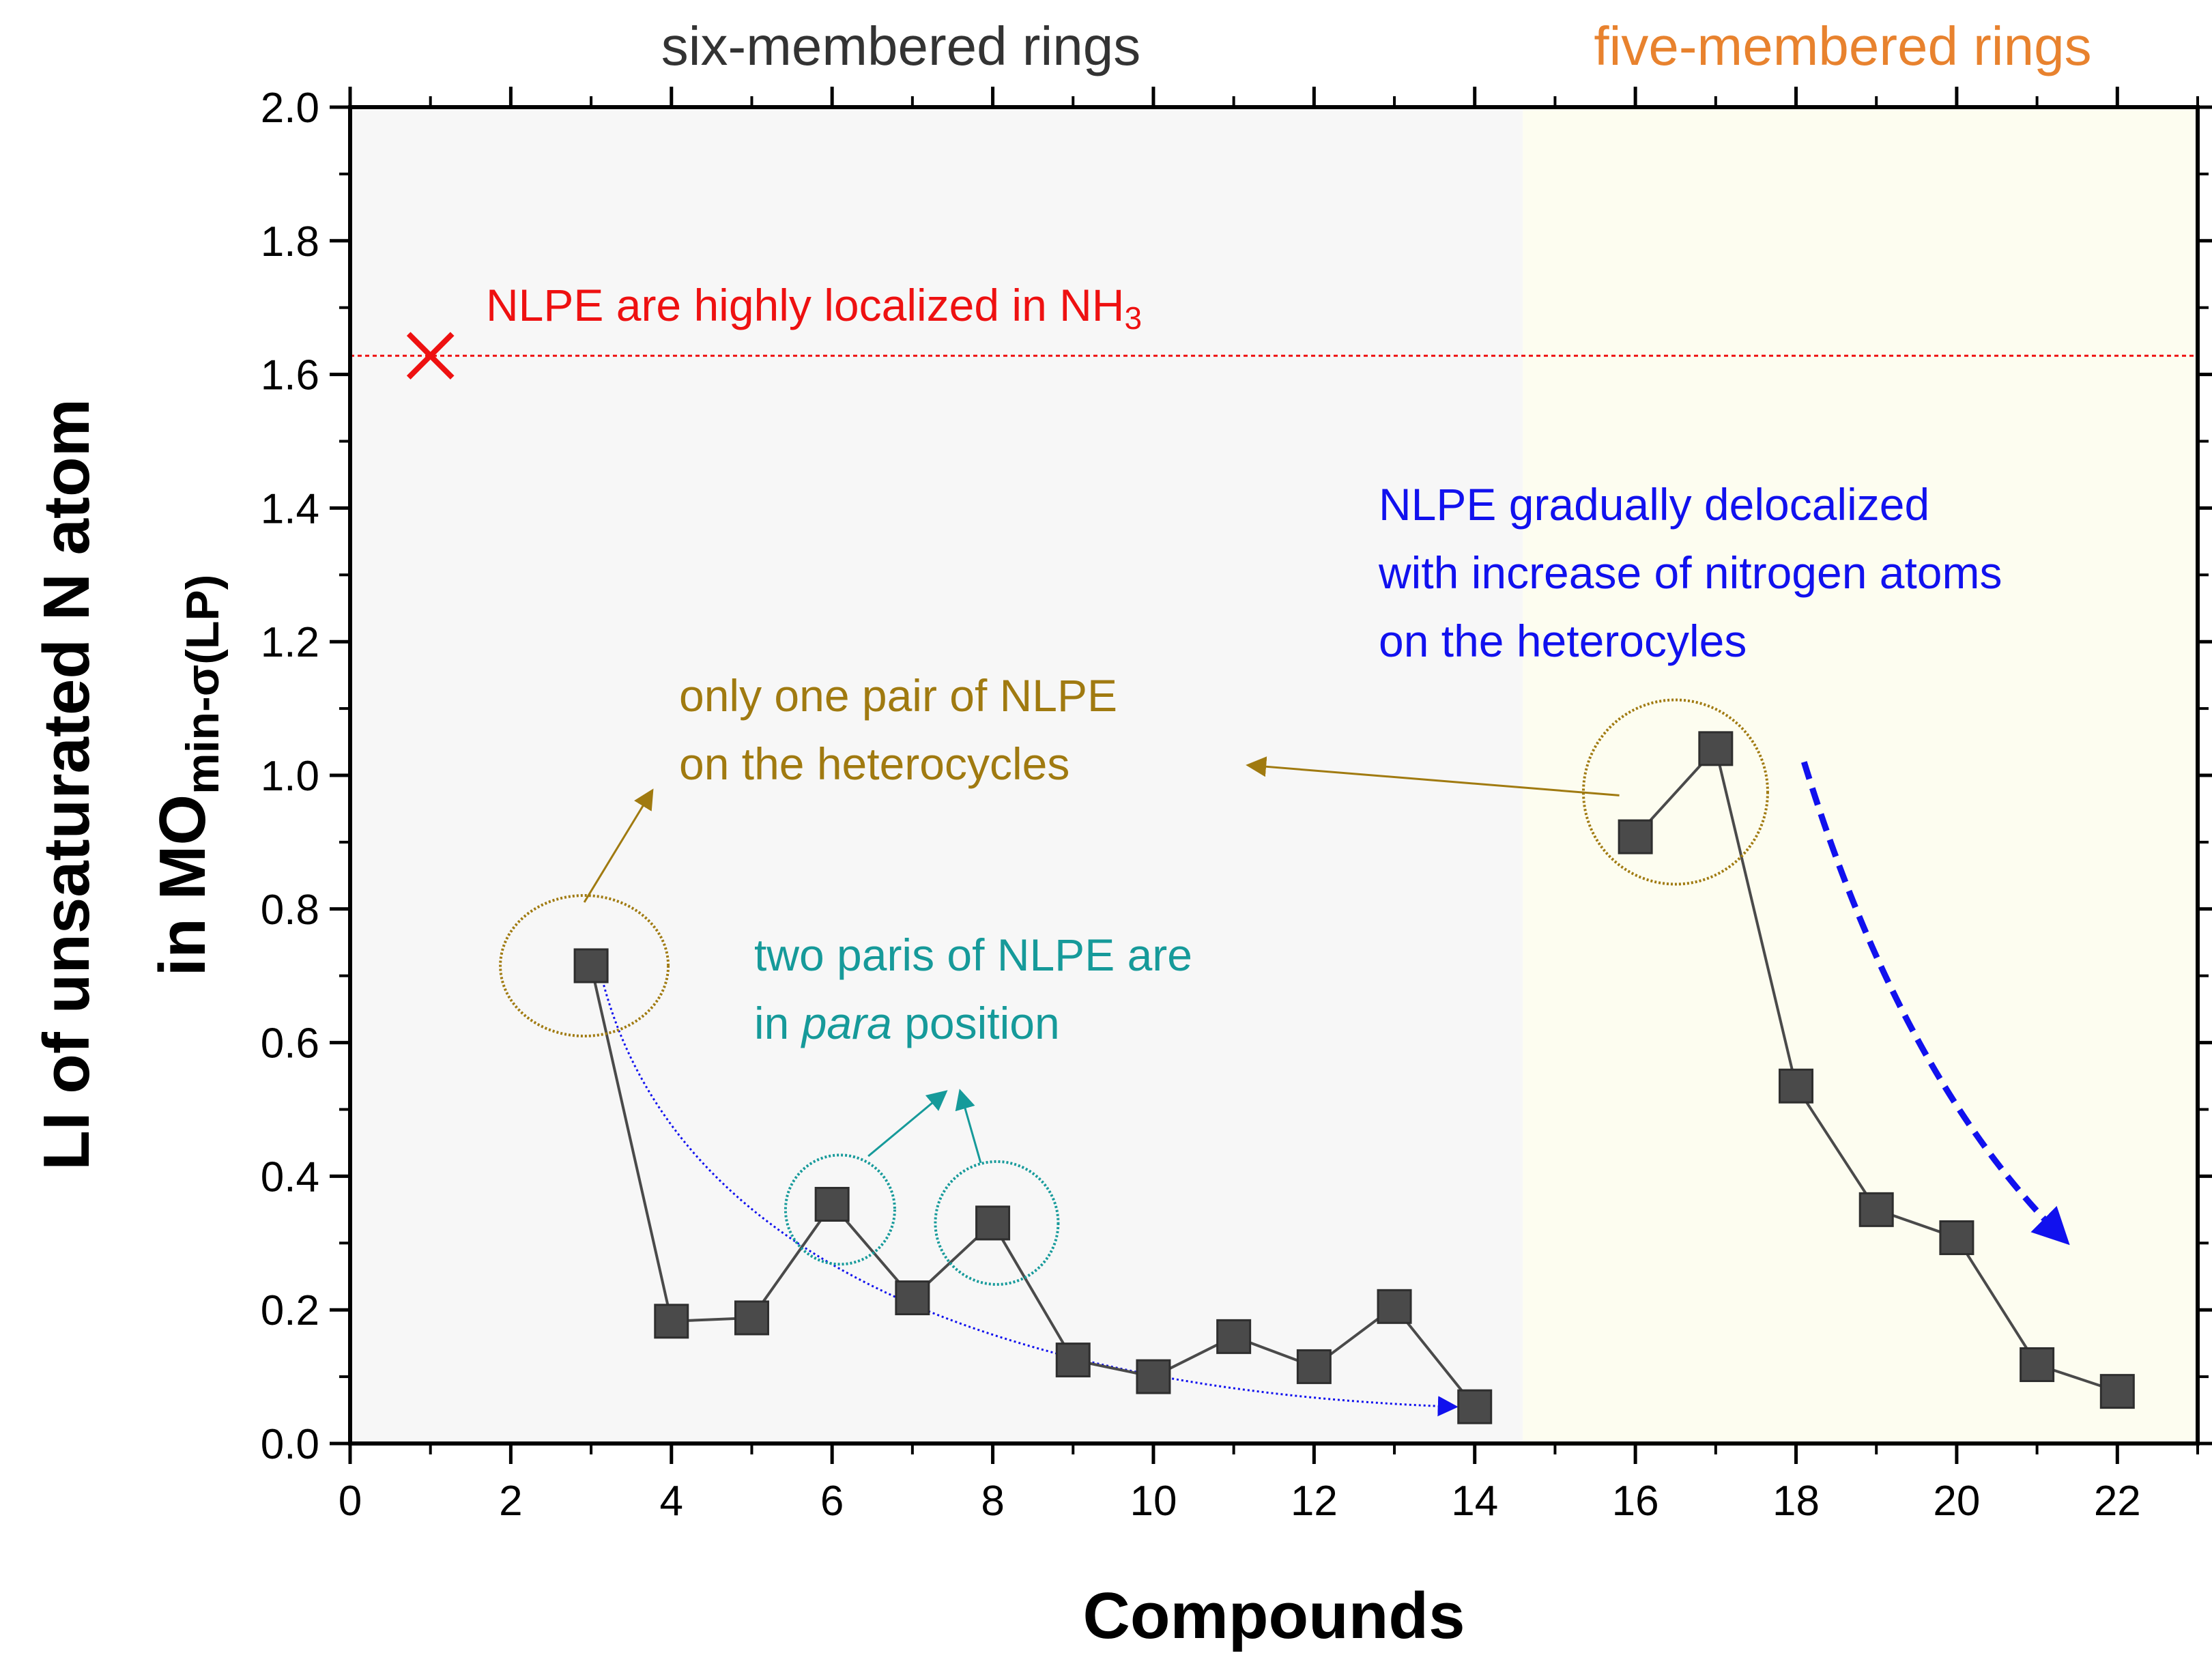  I want to click on x-tick-label-2: 2, so click(511, 1501).